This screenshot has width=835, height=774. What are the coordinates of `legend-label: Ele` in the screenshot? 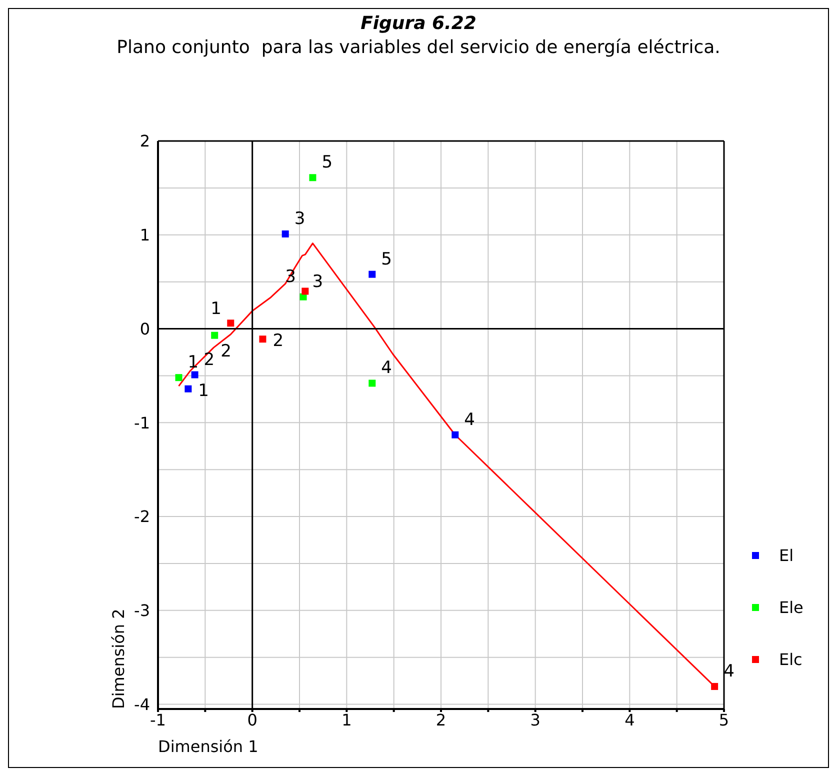 It's located at (791, 607).